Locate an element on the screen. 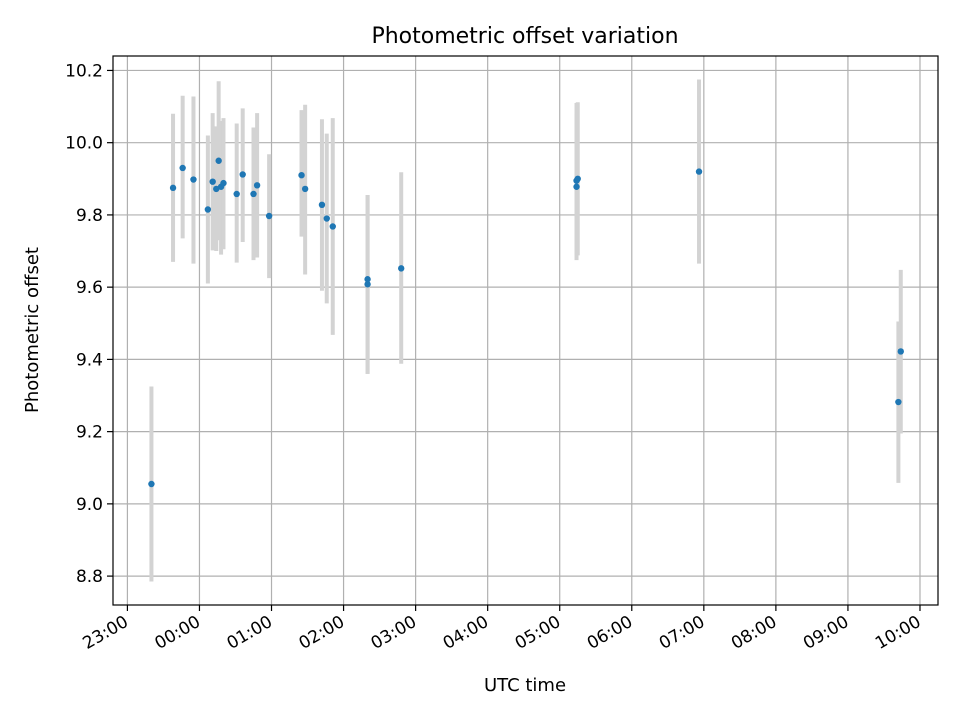 This screenshot has height=720, width=960. y-tick-label: 9.8 is located at coordinates (89, 216).